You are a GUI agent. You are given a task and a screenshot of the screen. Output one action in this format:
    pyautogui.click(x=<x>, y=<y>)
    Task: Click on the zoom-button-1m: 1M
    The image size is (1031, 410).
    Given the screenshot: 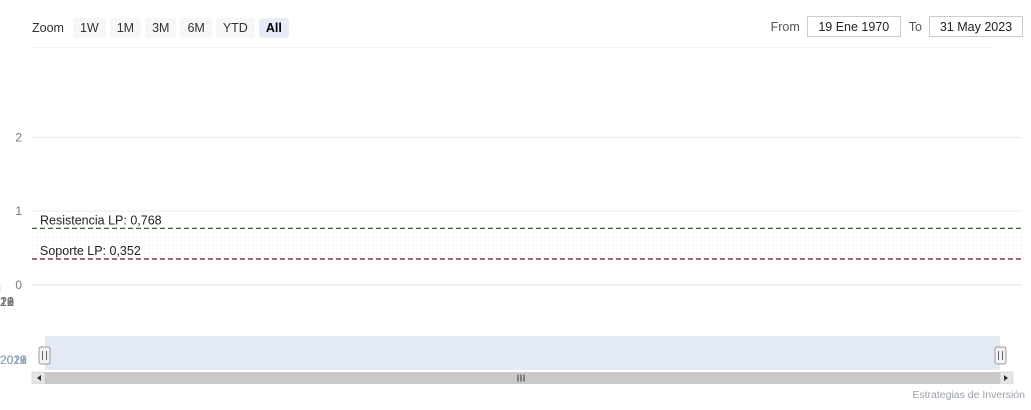 What is the action you would take?
    pyautogui.click(x=125, y=28)
    